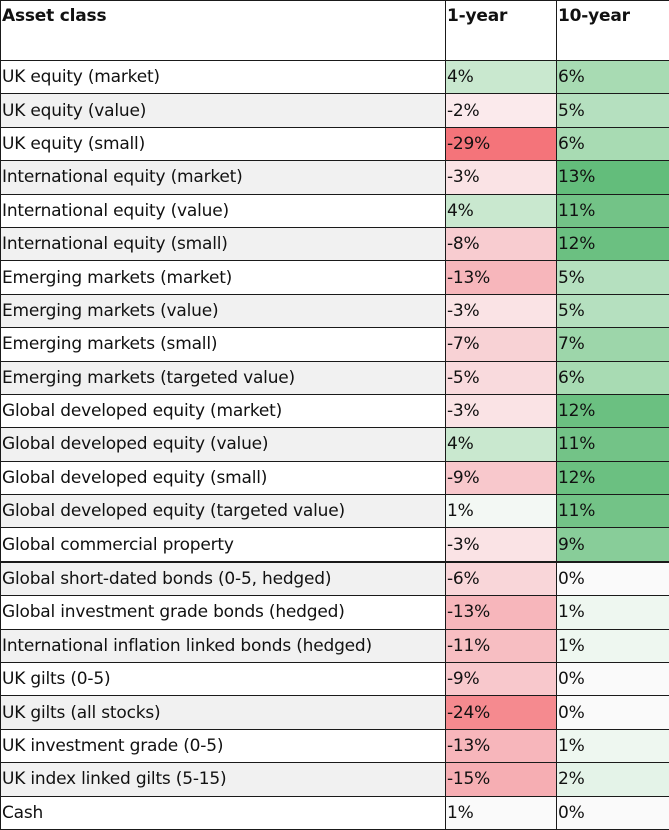  I want to click on header-asset-class: Asset class, so click(223, 31).